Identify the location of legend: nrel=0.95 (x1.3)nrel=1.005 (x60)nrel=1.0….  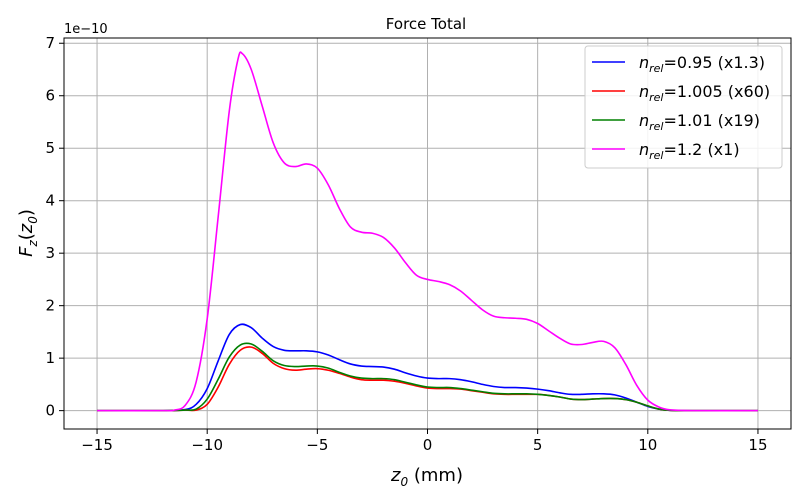
(683, 107).